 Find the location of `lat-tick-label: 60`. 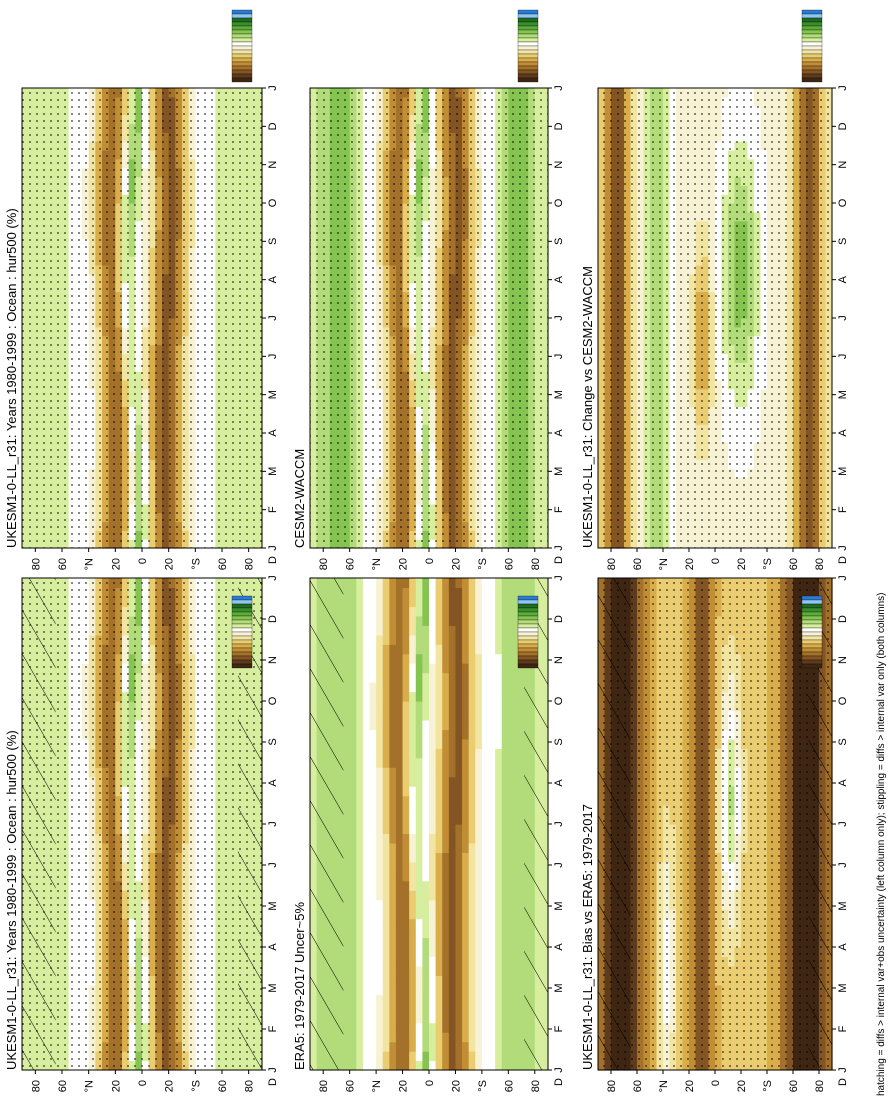

lat-tick-label: 60 is located at coordinates (63, 1086).